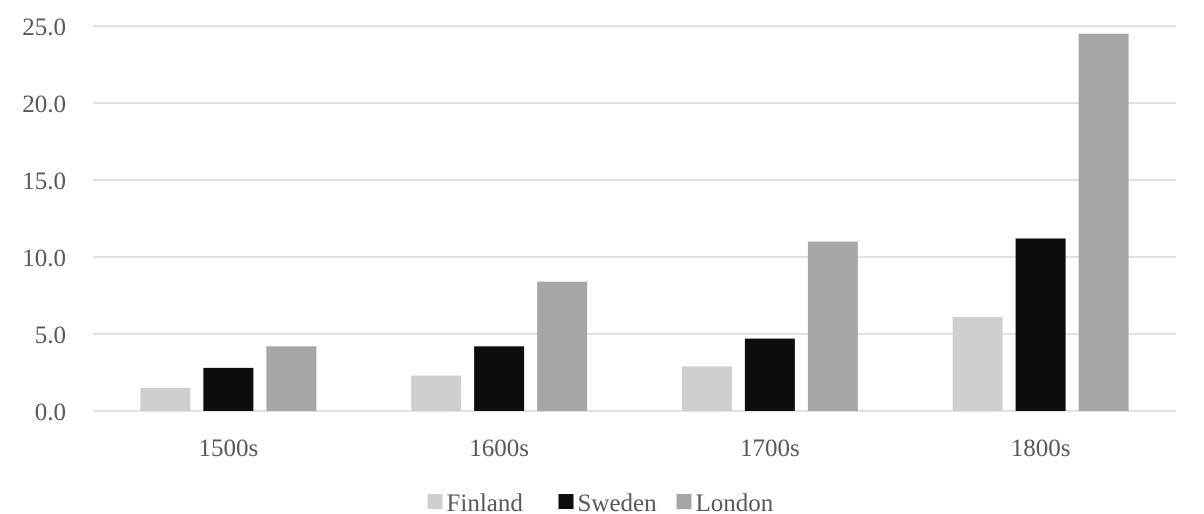  Describe the element at coordinates (435, 501) in the screenshot. I see `legend-swatch-finland` at that location.